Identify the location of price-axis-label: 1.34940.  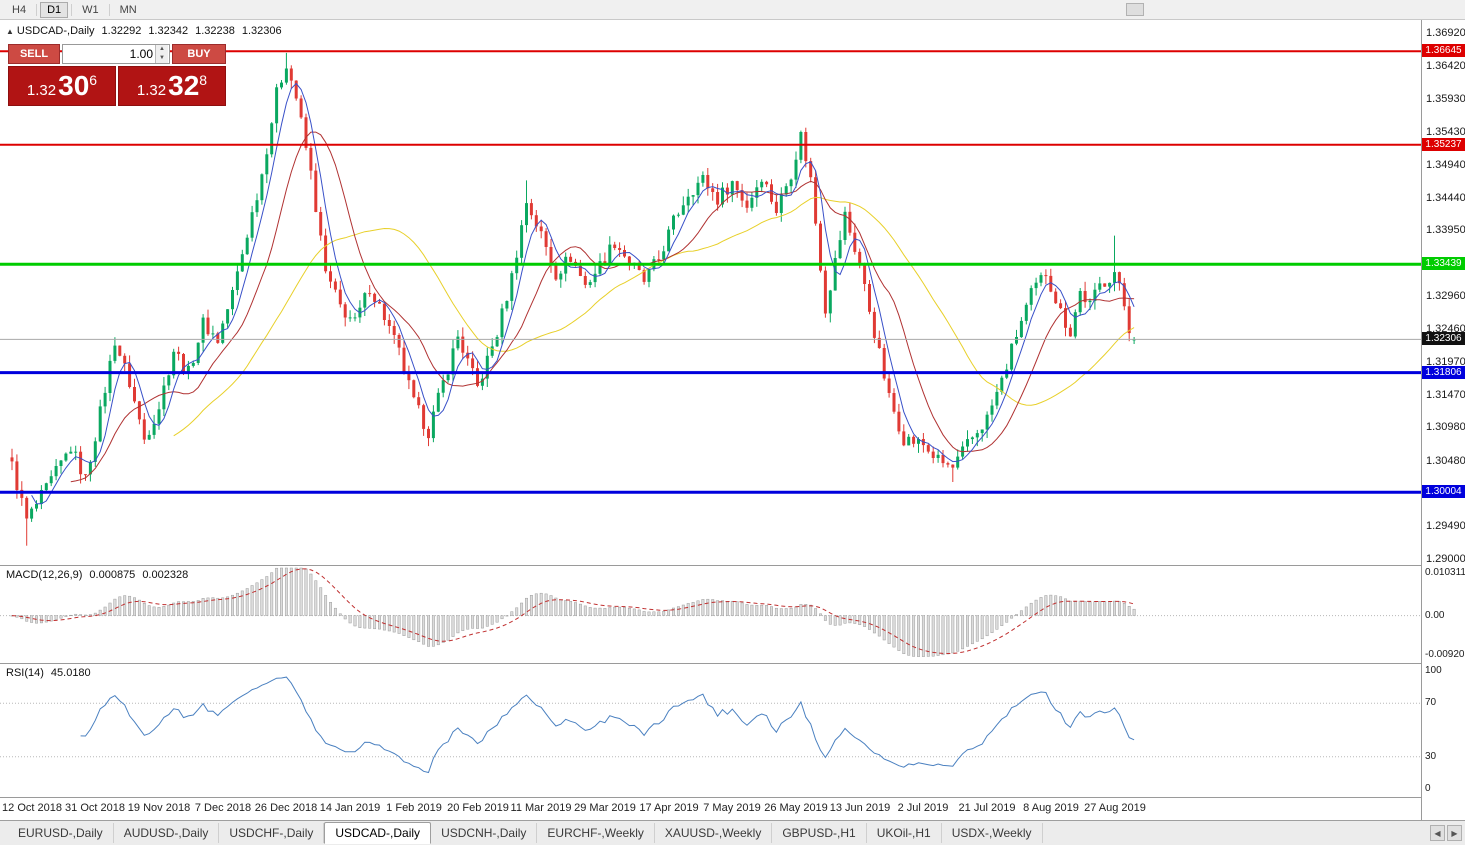
(1445, 165).